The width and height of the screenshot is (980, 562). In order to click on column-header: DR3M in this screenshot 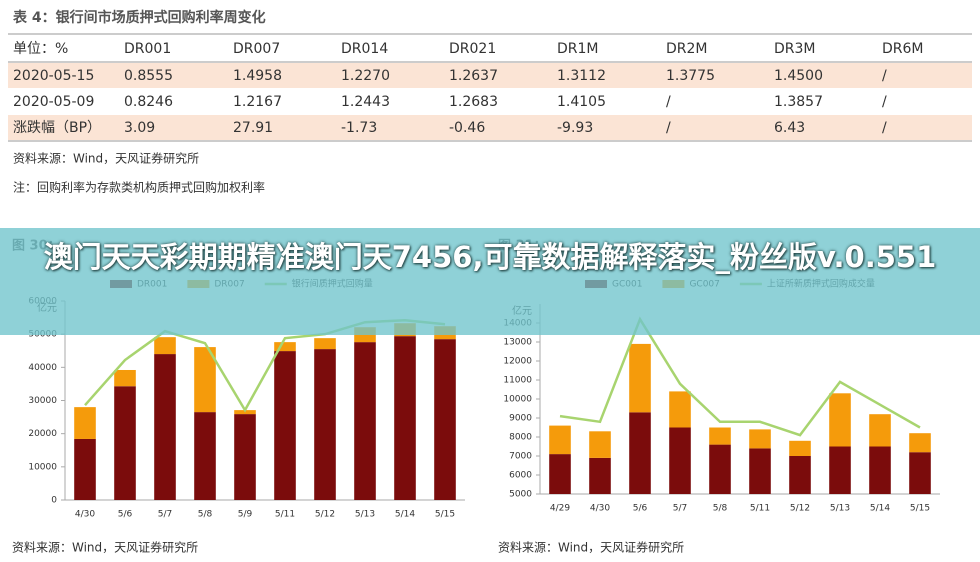, I will do `click(795, 49)`.